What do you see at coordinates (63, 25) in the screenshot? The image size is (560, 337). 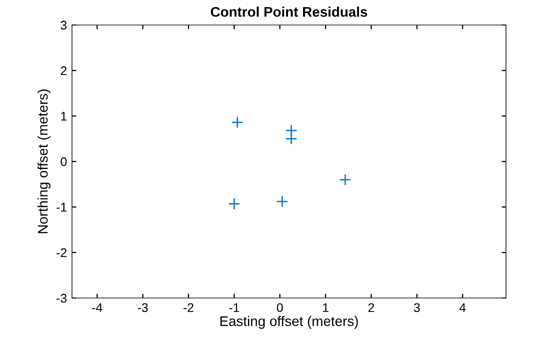 I see `y-tick-label: 3` at bounding box center [63, 25].